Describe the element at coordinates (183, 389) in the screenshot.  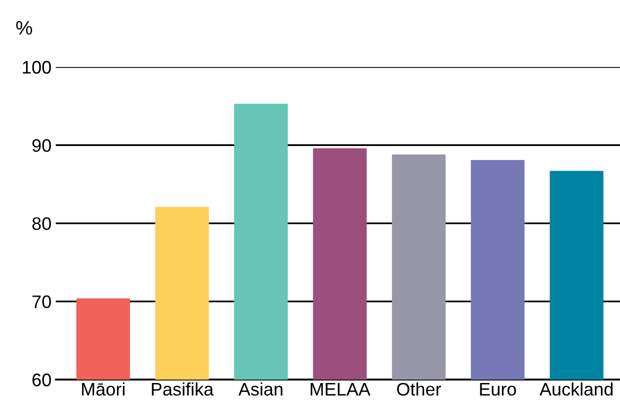
I see `x-tick-label: Pasifika` at that location.